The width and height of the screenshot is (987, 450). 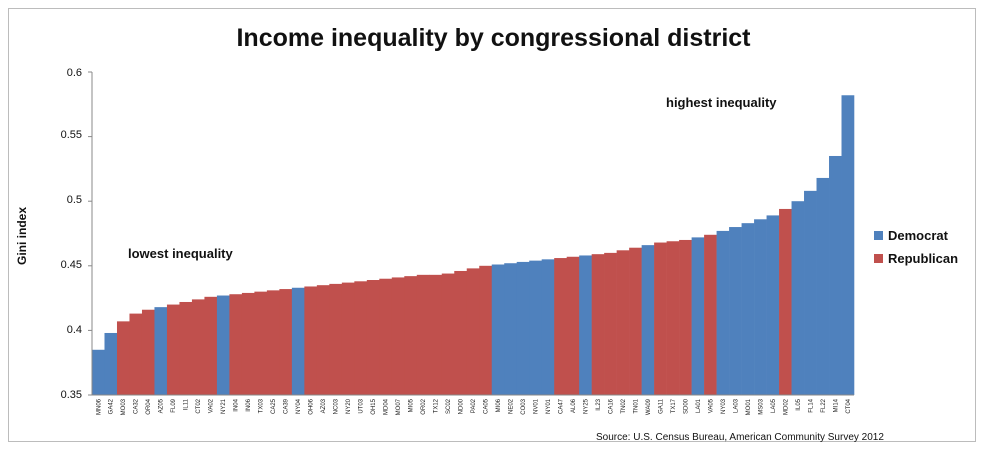 I want to click on bar-TX12, so click(x=436, y=334).